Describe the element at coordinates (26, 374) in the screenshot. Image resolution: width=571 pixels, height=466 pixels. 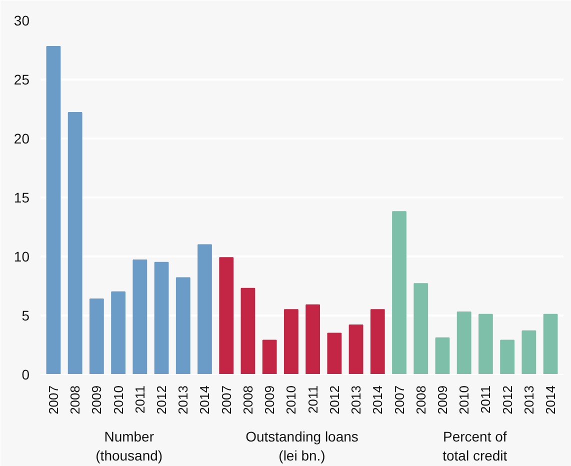
I see `y-tick-label: 0` at that location.